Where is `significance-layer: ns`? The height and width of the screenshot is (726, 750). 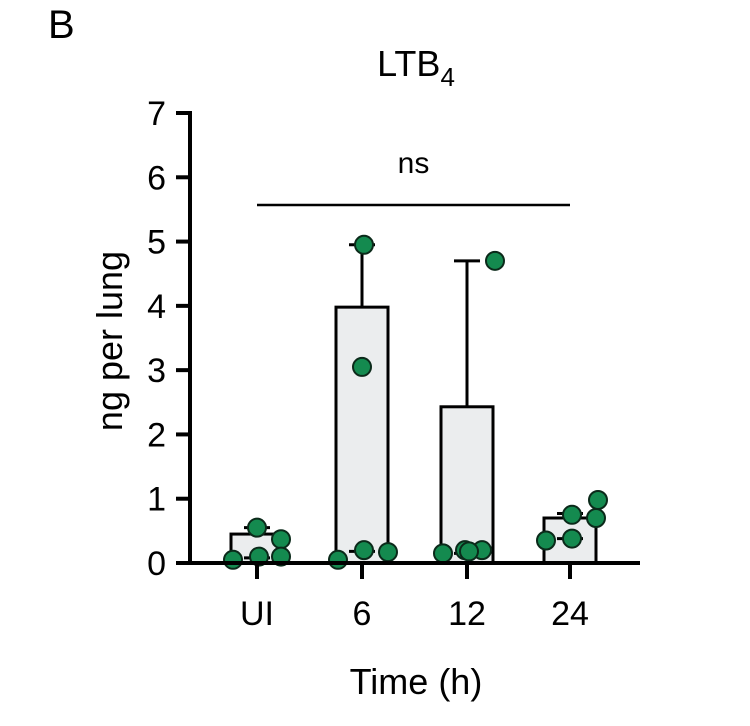
significance-layer: ns is located at coordinates (413, 177).